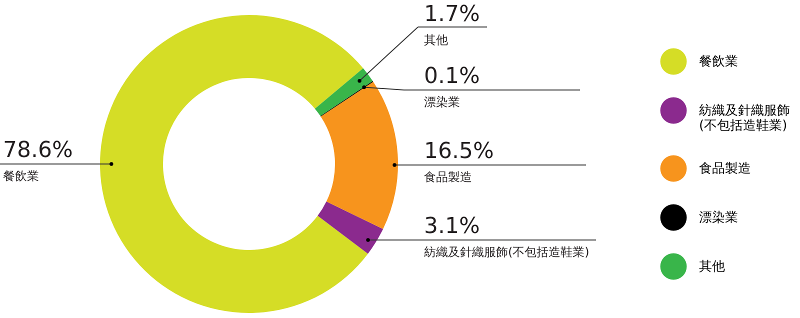 The height and width of the screenshot is (318, 800). What do you see at coordinates (744, 119) in the screenshot?
I see `legend-label: 紡織及針織服飾(不包括造鞋業)` at bounding box center [744, 119].